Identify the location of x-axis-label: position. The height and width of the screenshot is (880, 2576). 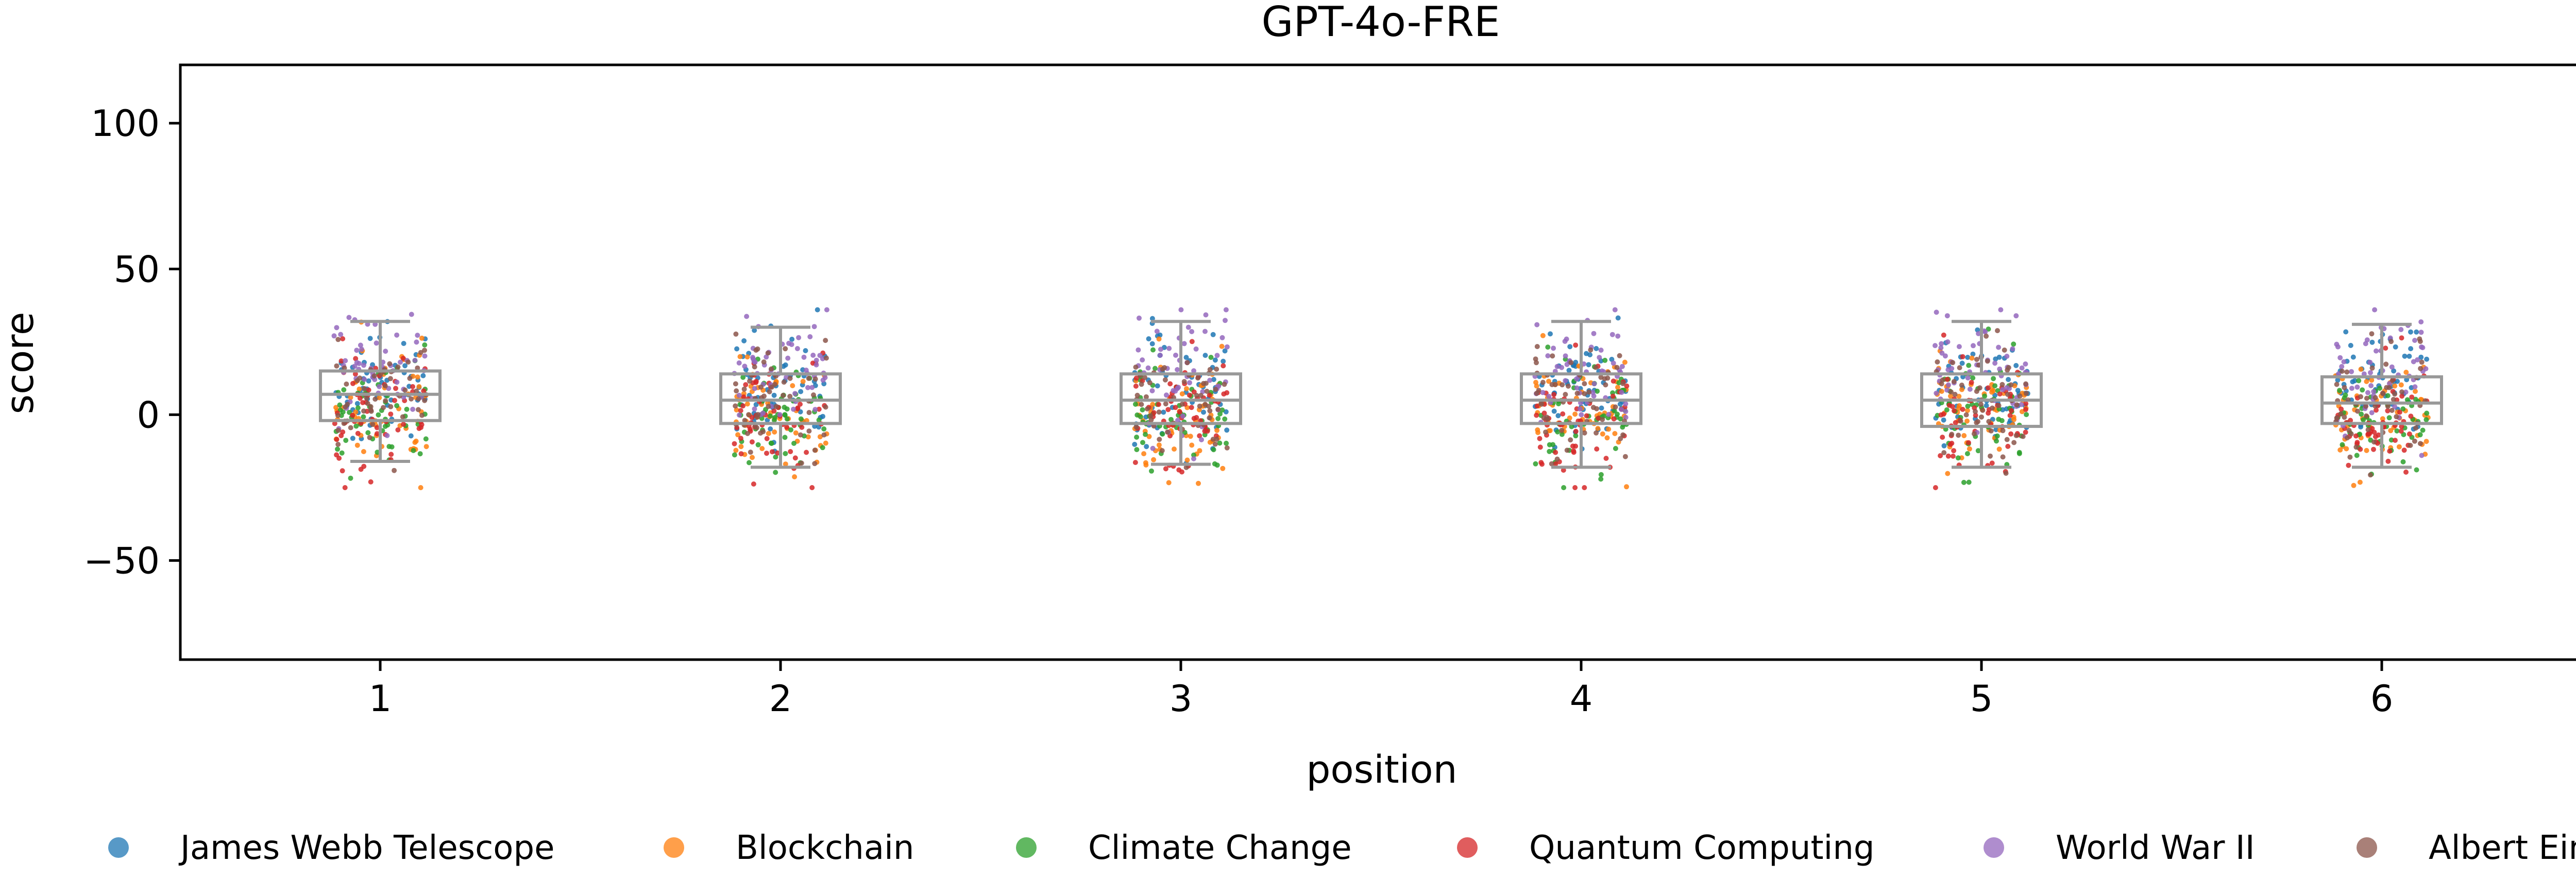
(1381, 770).